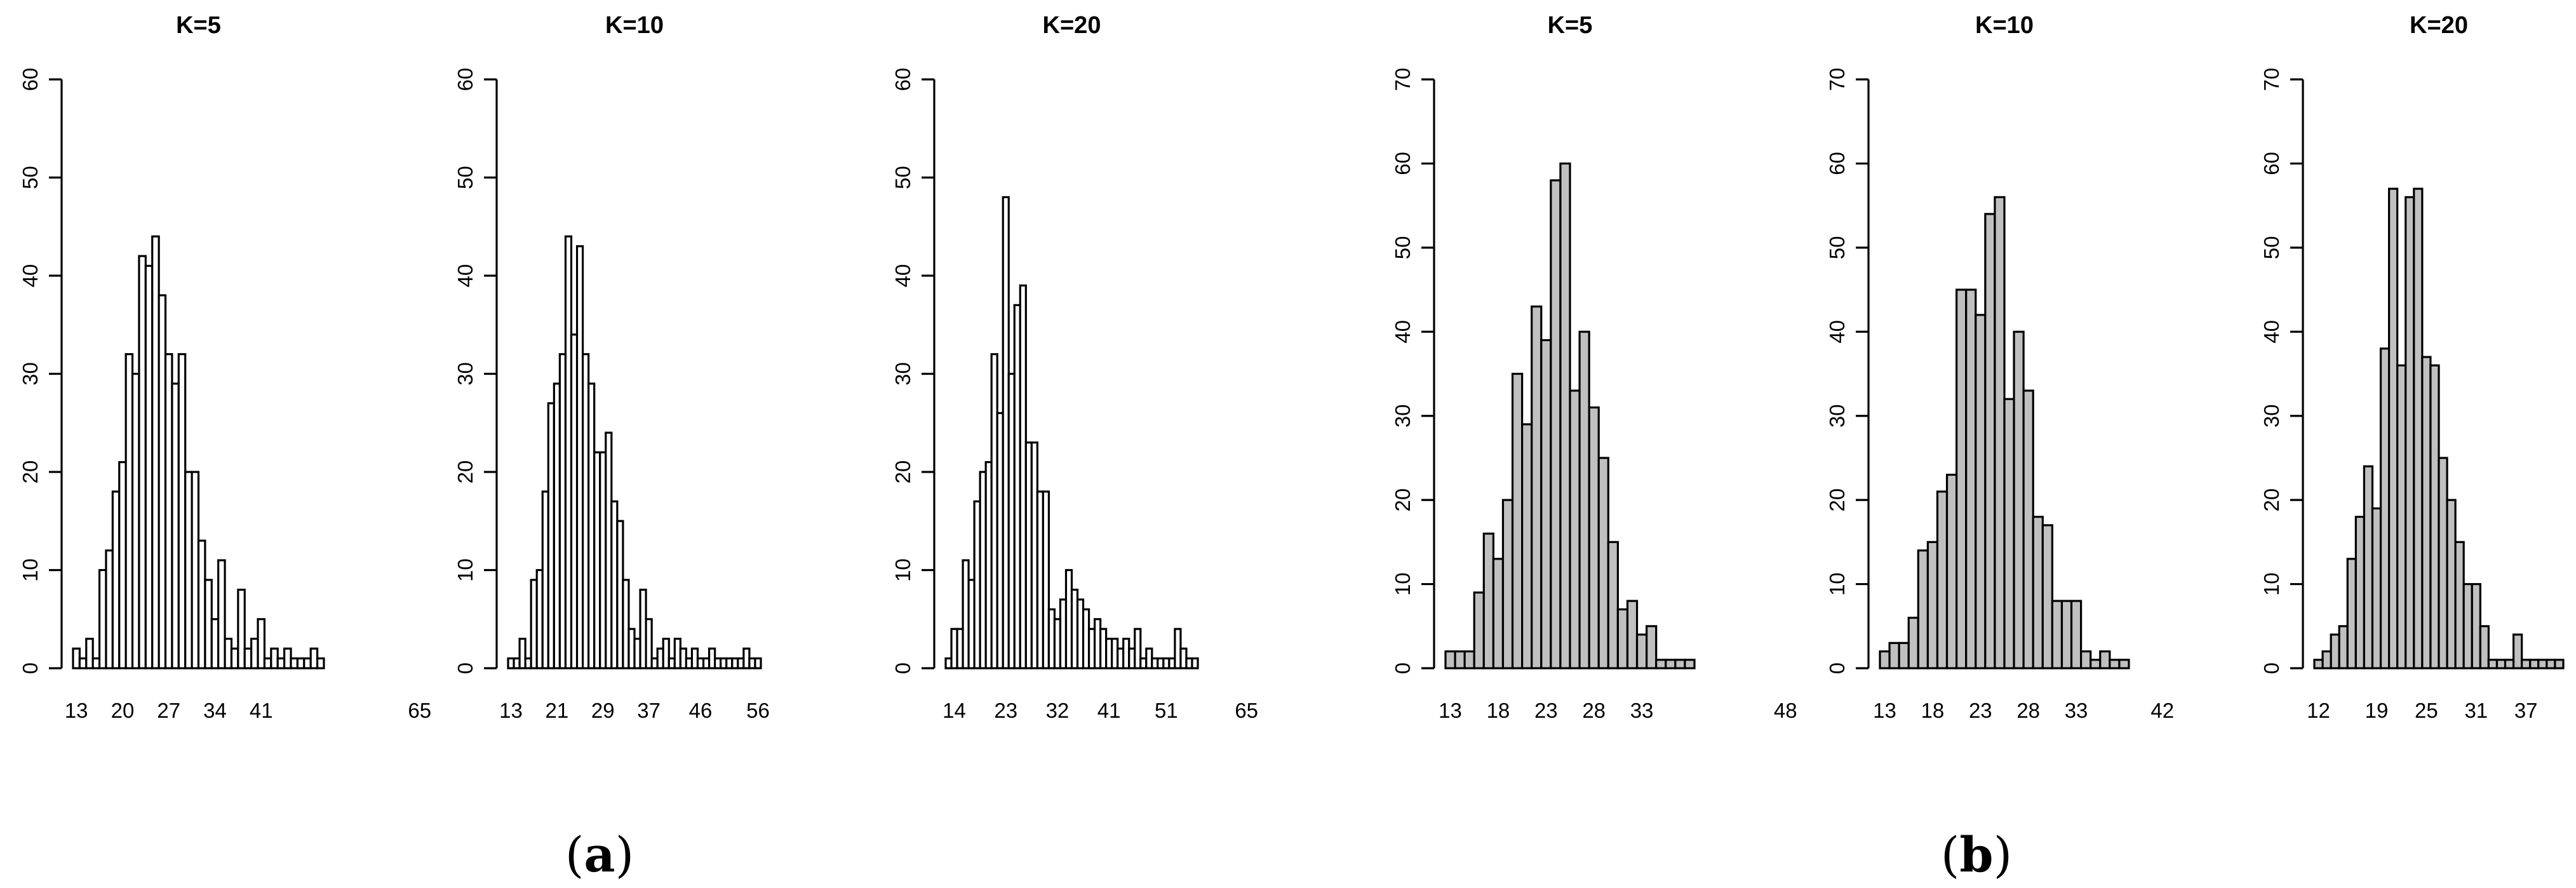  I want to click on y-tick-label: 70, so click(1402, 79).